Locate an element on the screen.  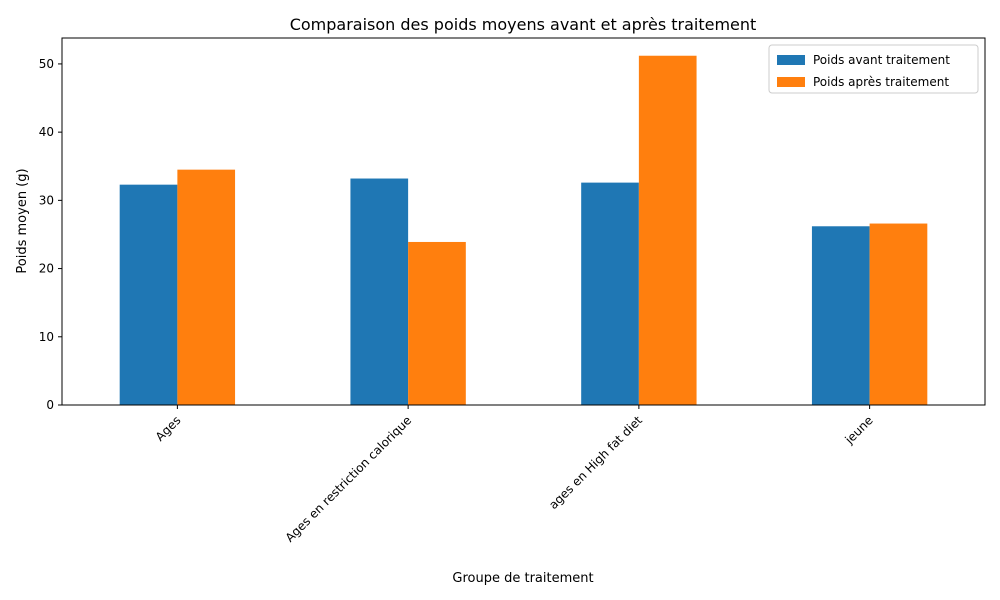
x-tick-label: jeune is located at coordinates (859, 430).